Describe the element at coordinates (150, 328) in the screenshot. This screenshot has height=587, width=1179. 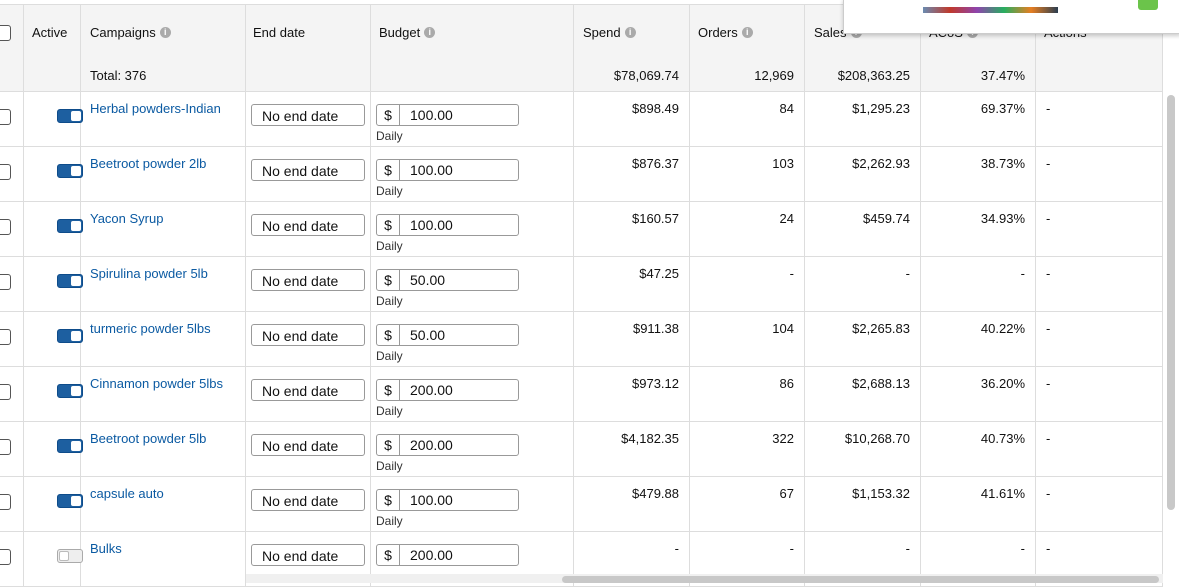
I see `campaign-link: turmeric powder 5lbs` at that location.